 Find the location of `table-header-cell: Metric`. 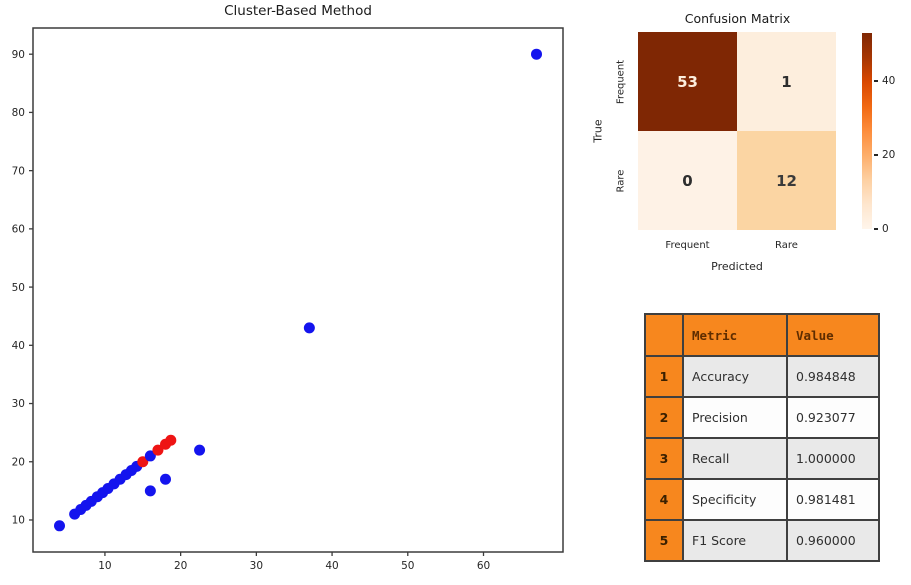

table-header-cell: Metric is located at coordinates (735, 335).